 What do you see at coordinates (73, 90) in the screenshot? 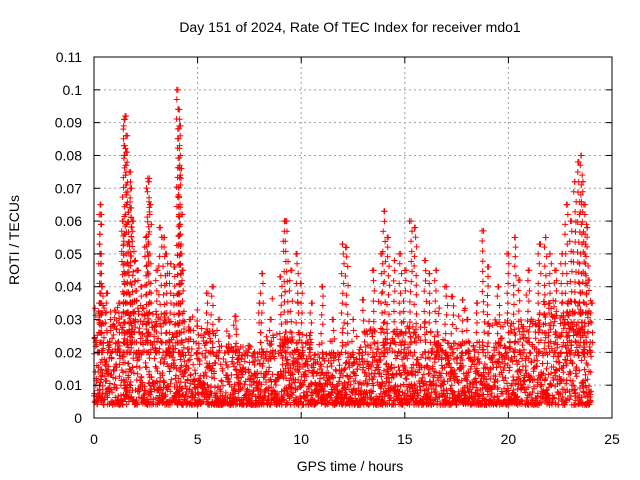
I see `y-tick-label: 0.1` at bounding box center [73, 90].